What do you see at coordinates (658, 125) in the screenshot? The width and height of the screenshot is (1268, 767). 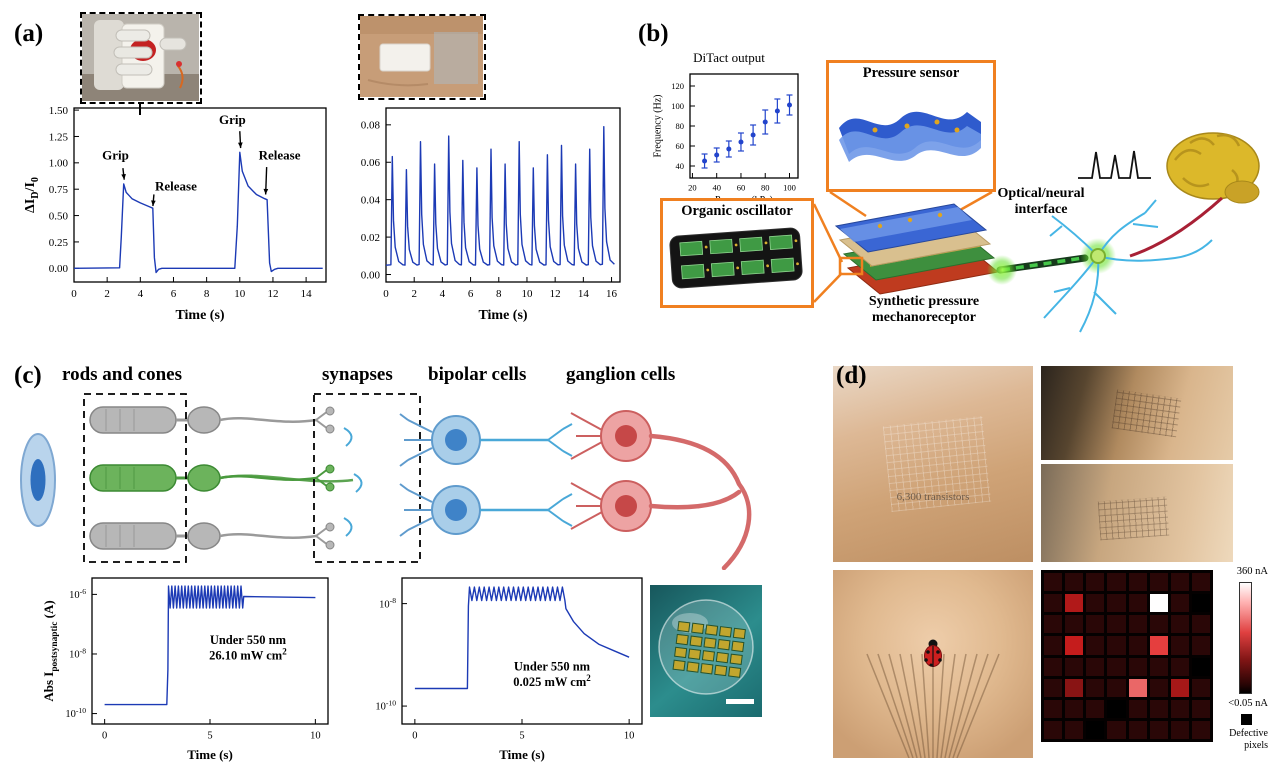 I see `svg-text: Frequency (Hz)` at bounding box center [658, 125].